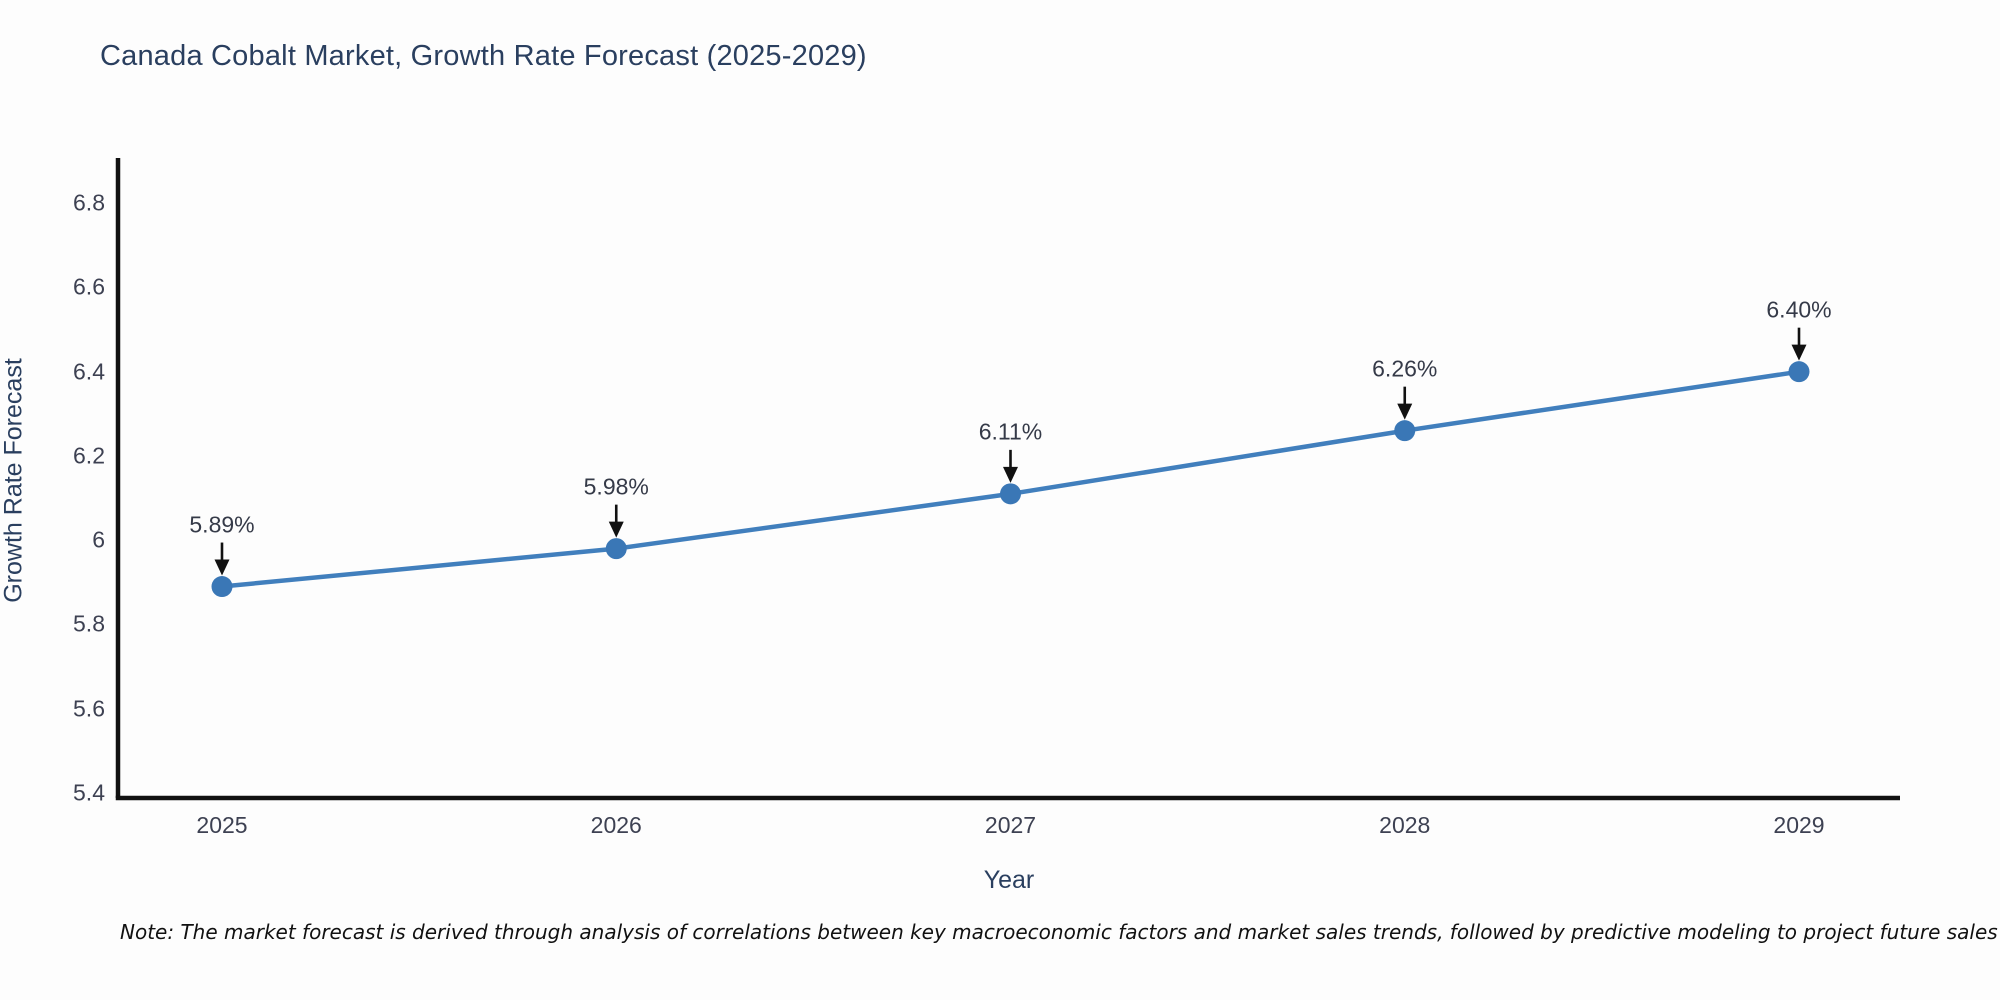  What do you see at coordinates (1405, 368) in the screenshot?
I see `data-point-value-label: 6.26%` at bounding box center [1405, 368].